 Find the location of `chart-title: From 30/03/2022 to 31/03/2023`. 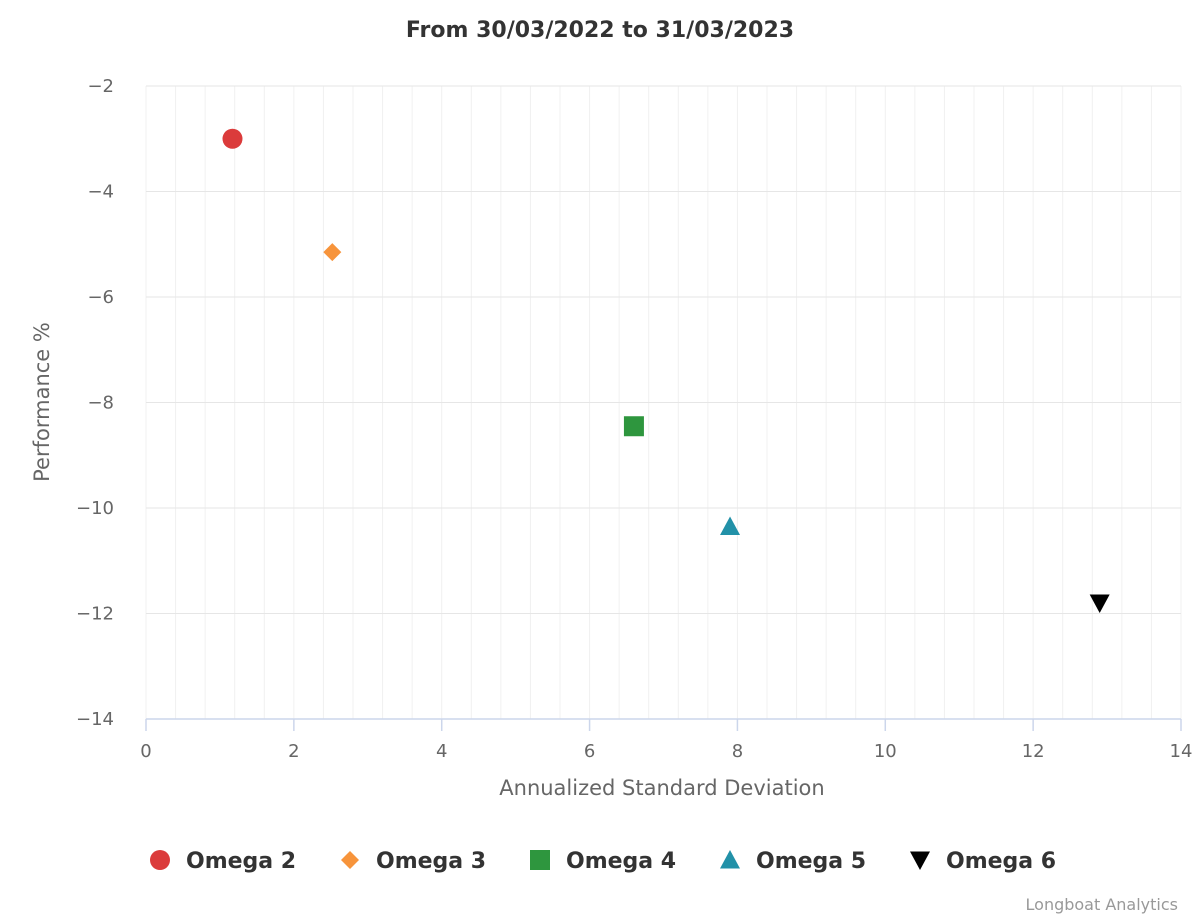

chart-title: From 30/03/2022 to 31/03/2023 is located at coordinates (600, 30).